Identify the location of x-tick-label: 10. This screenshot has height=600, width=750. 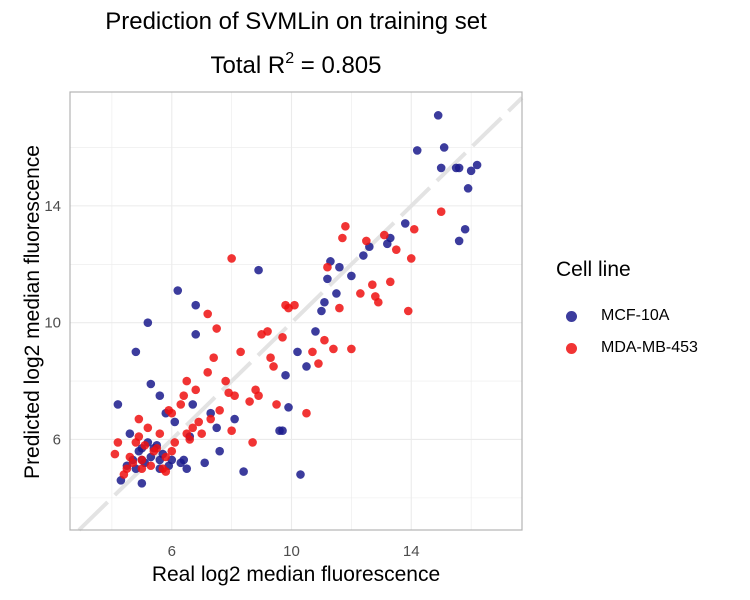
(291, 551).